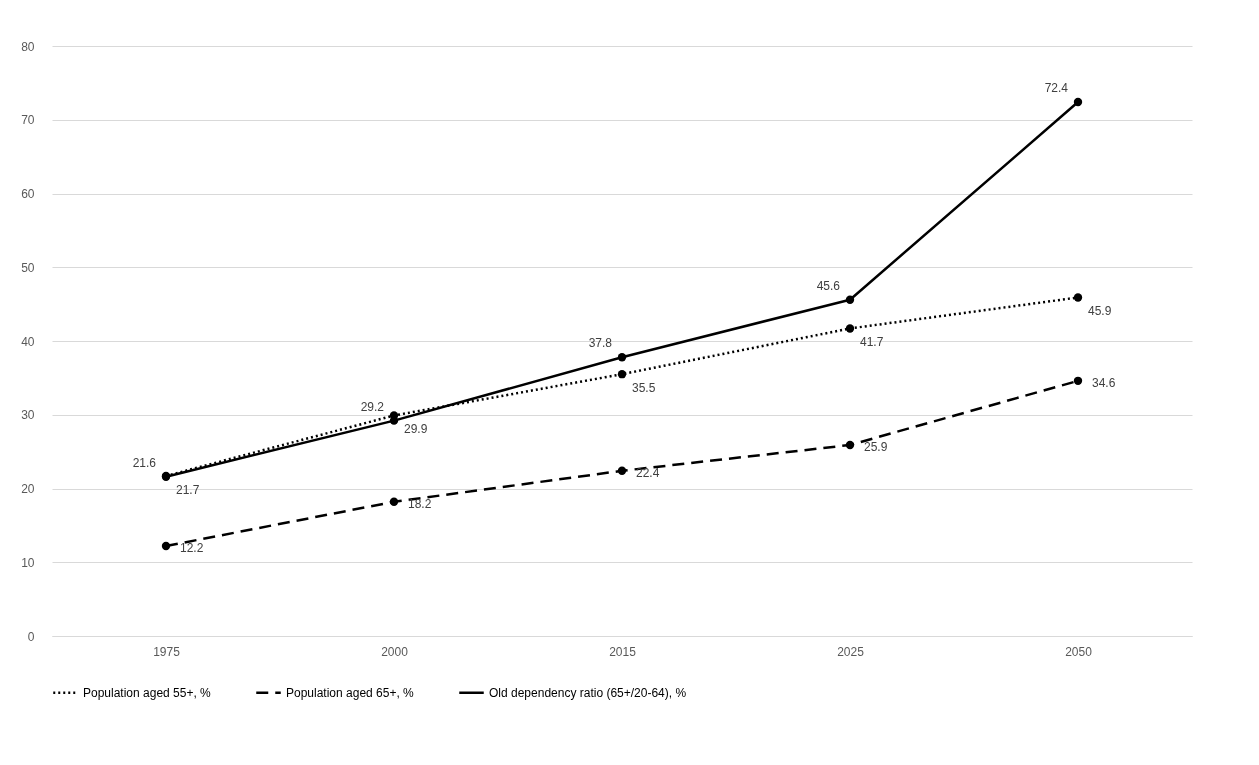 Image resolution: width=1259 pixels, height=765 pixels. I want to click on data-label: 45.9, so click(1100, 311).